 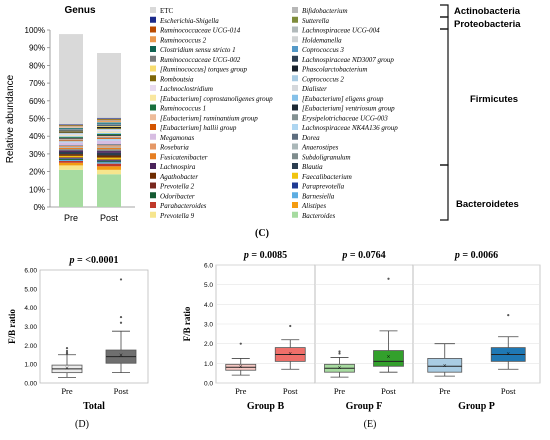 I want to click on y-tick-label: 1.0, so click(x=208, y=364).